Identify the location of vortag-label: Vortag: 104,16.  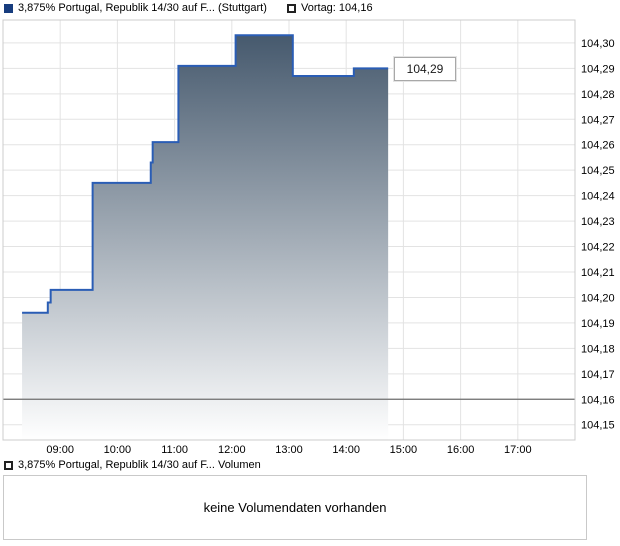
(337, 8).